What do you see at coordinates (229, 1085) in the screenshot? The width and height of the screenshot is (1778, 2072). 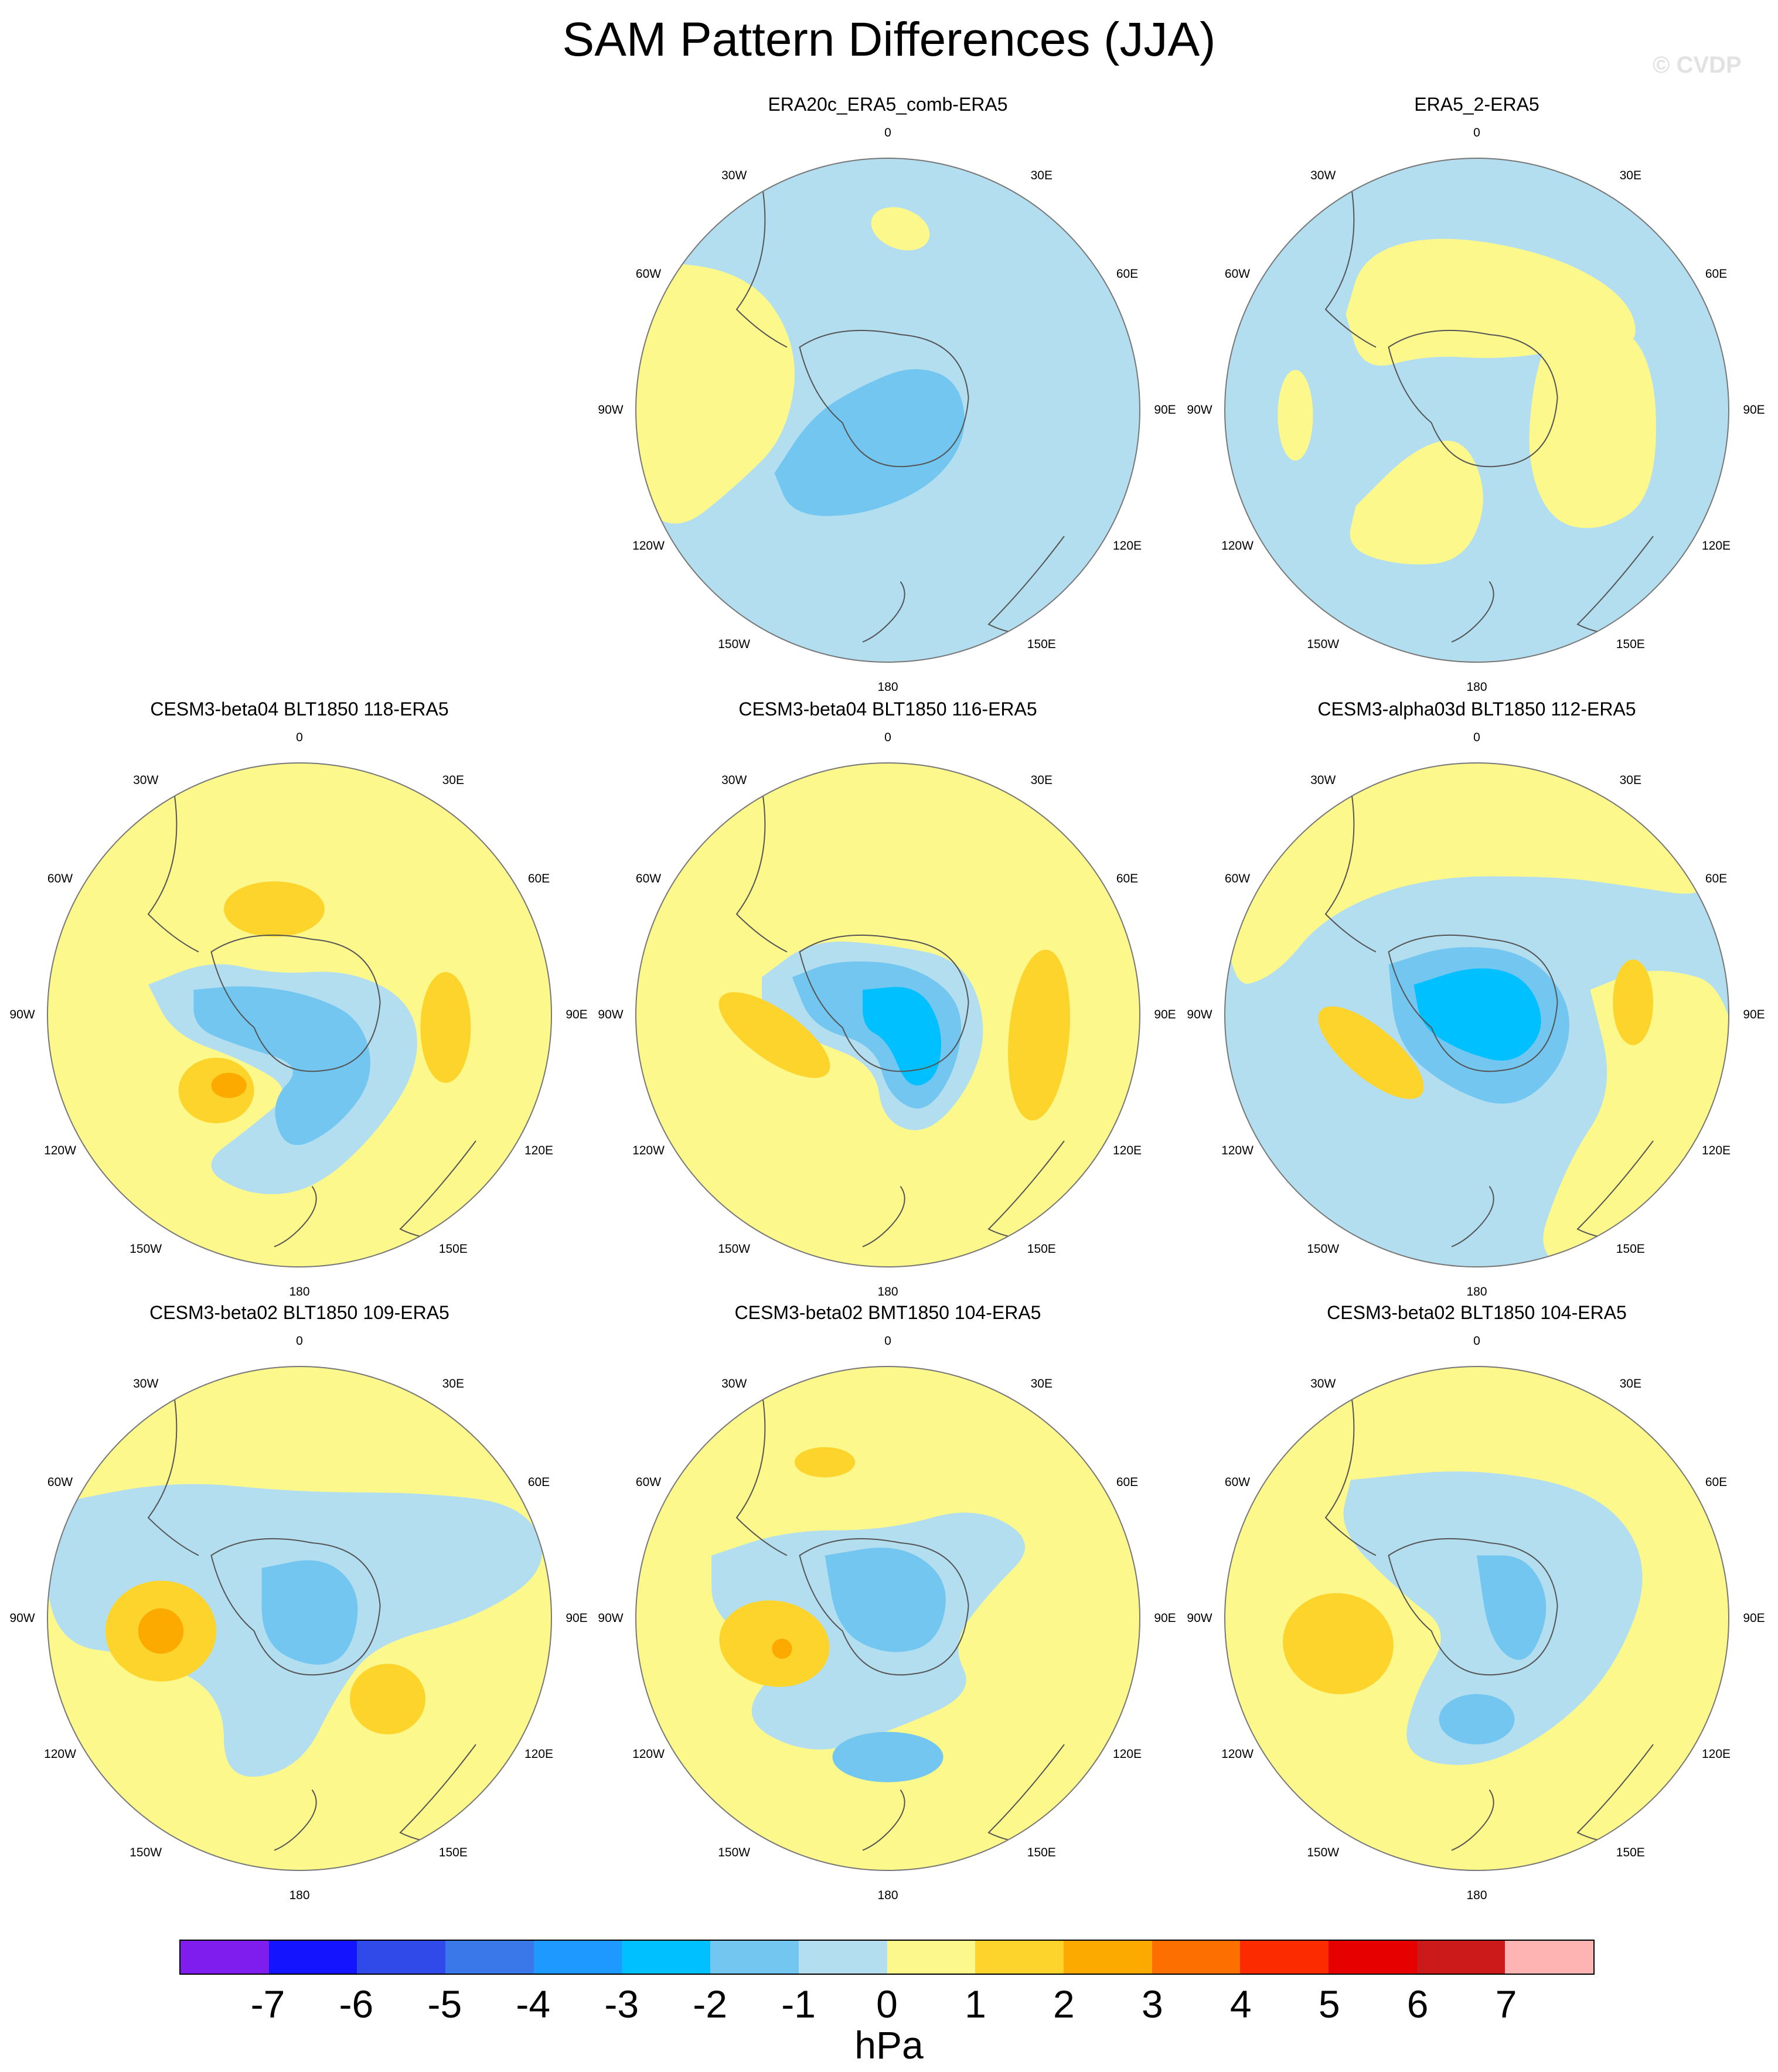 I see `contour-dark-orange-southwest` at bounding box center [229, 1085].